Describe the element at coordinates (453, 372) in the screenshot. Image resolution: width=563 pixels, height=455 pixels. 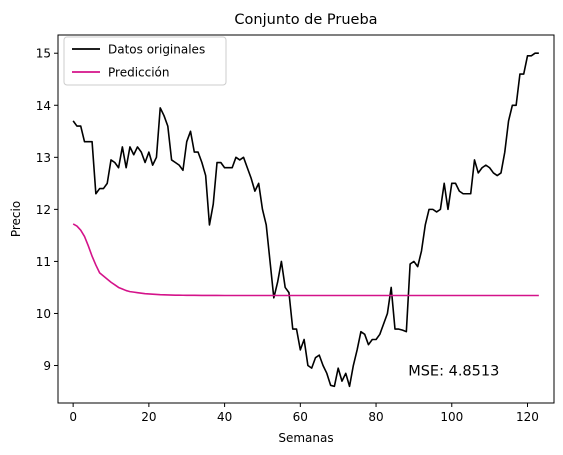
I see `mse-annotation: MSE: 4.8513` at that location.